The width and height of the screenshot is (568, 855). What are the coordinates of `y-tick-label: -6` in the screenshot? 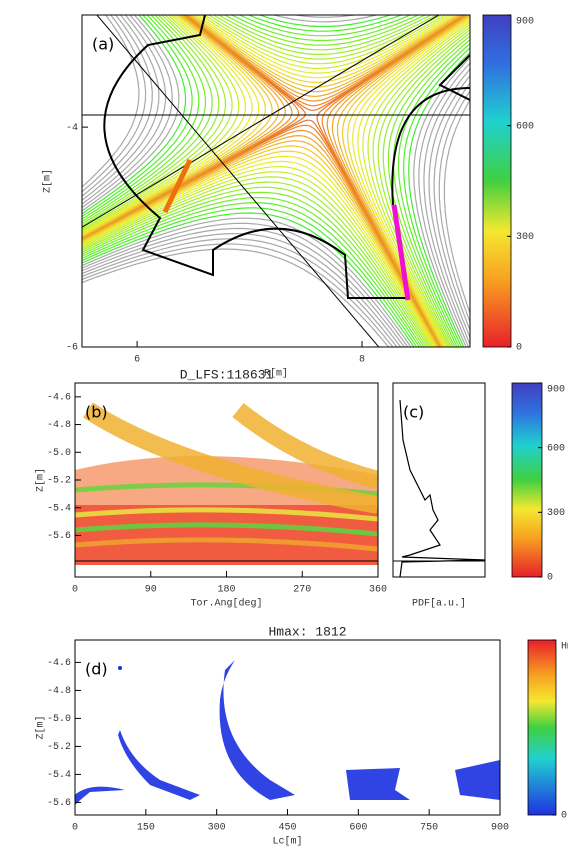 It's located at (72, 348).